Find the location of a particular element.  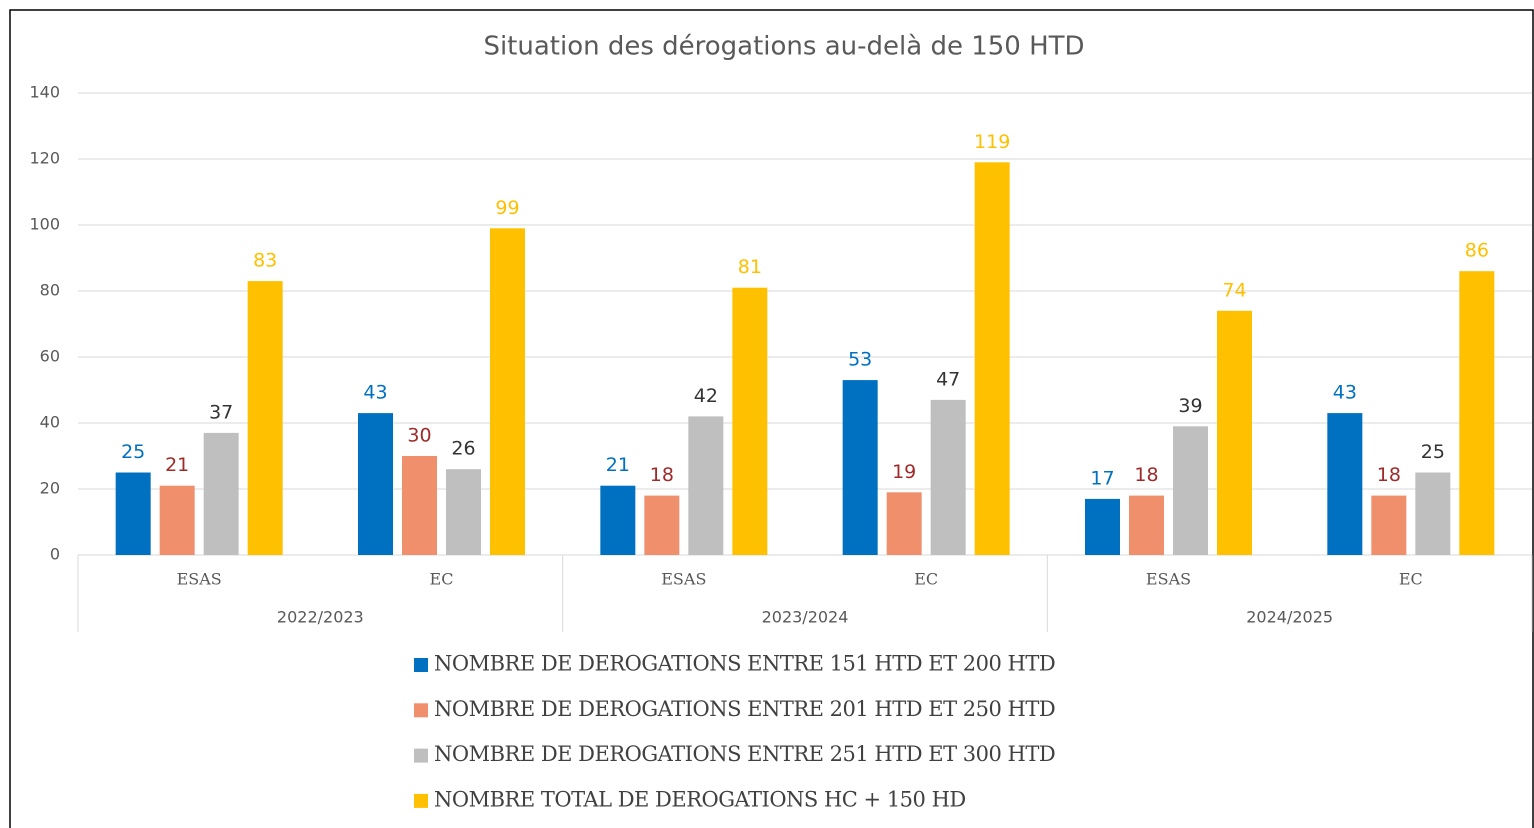

data-label: 53 is located at coordinates (860, 360).